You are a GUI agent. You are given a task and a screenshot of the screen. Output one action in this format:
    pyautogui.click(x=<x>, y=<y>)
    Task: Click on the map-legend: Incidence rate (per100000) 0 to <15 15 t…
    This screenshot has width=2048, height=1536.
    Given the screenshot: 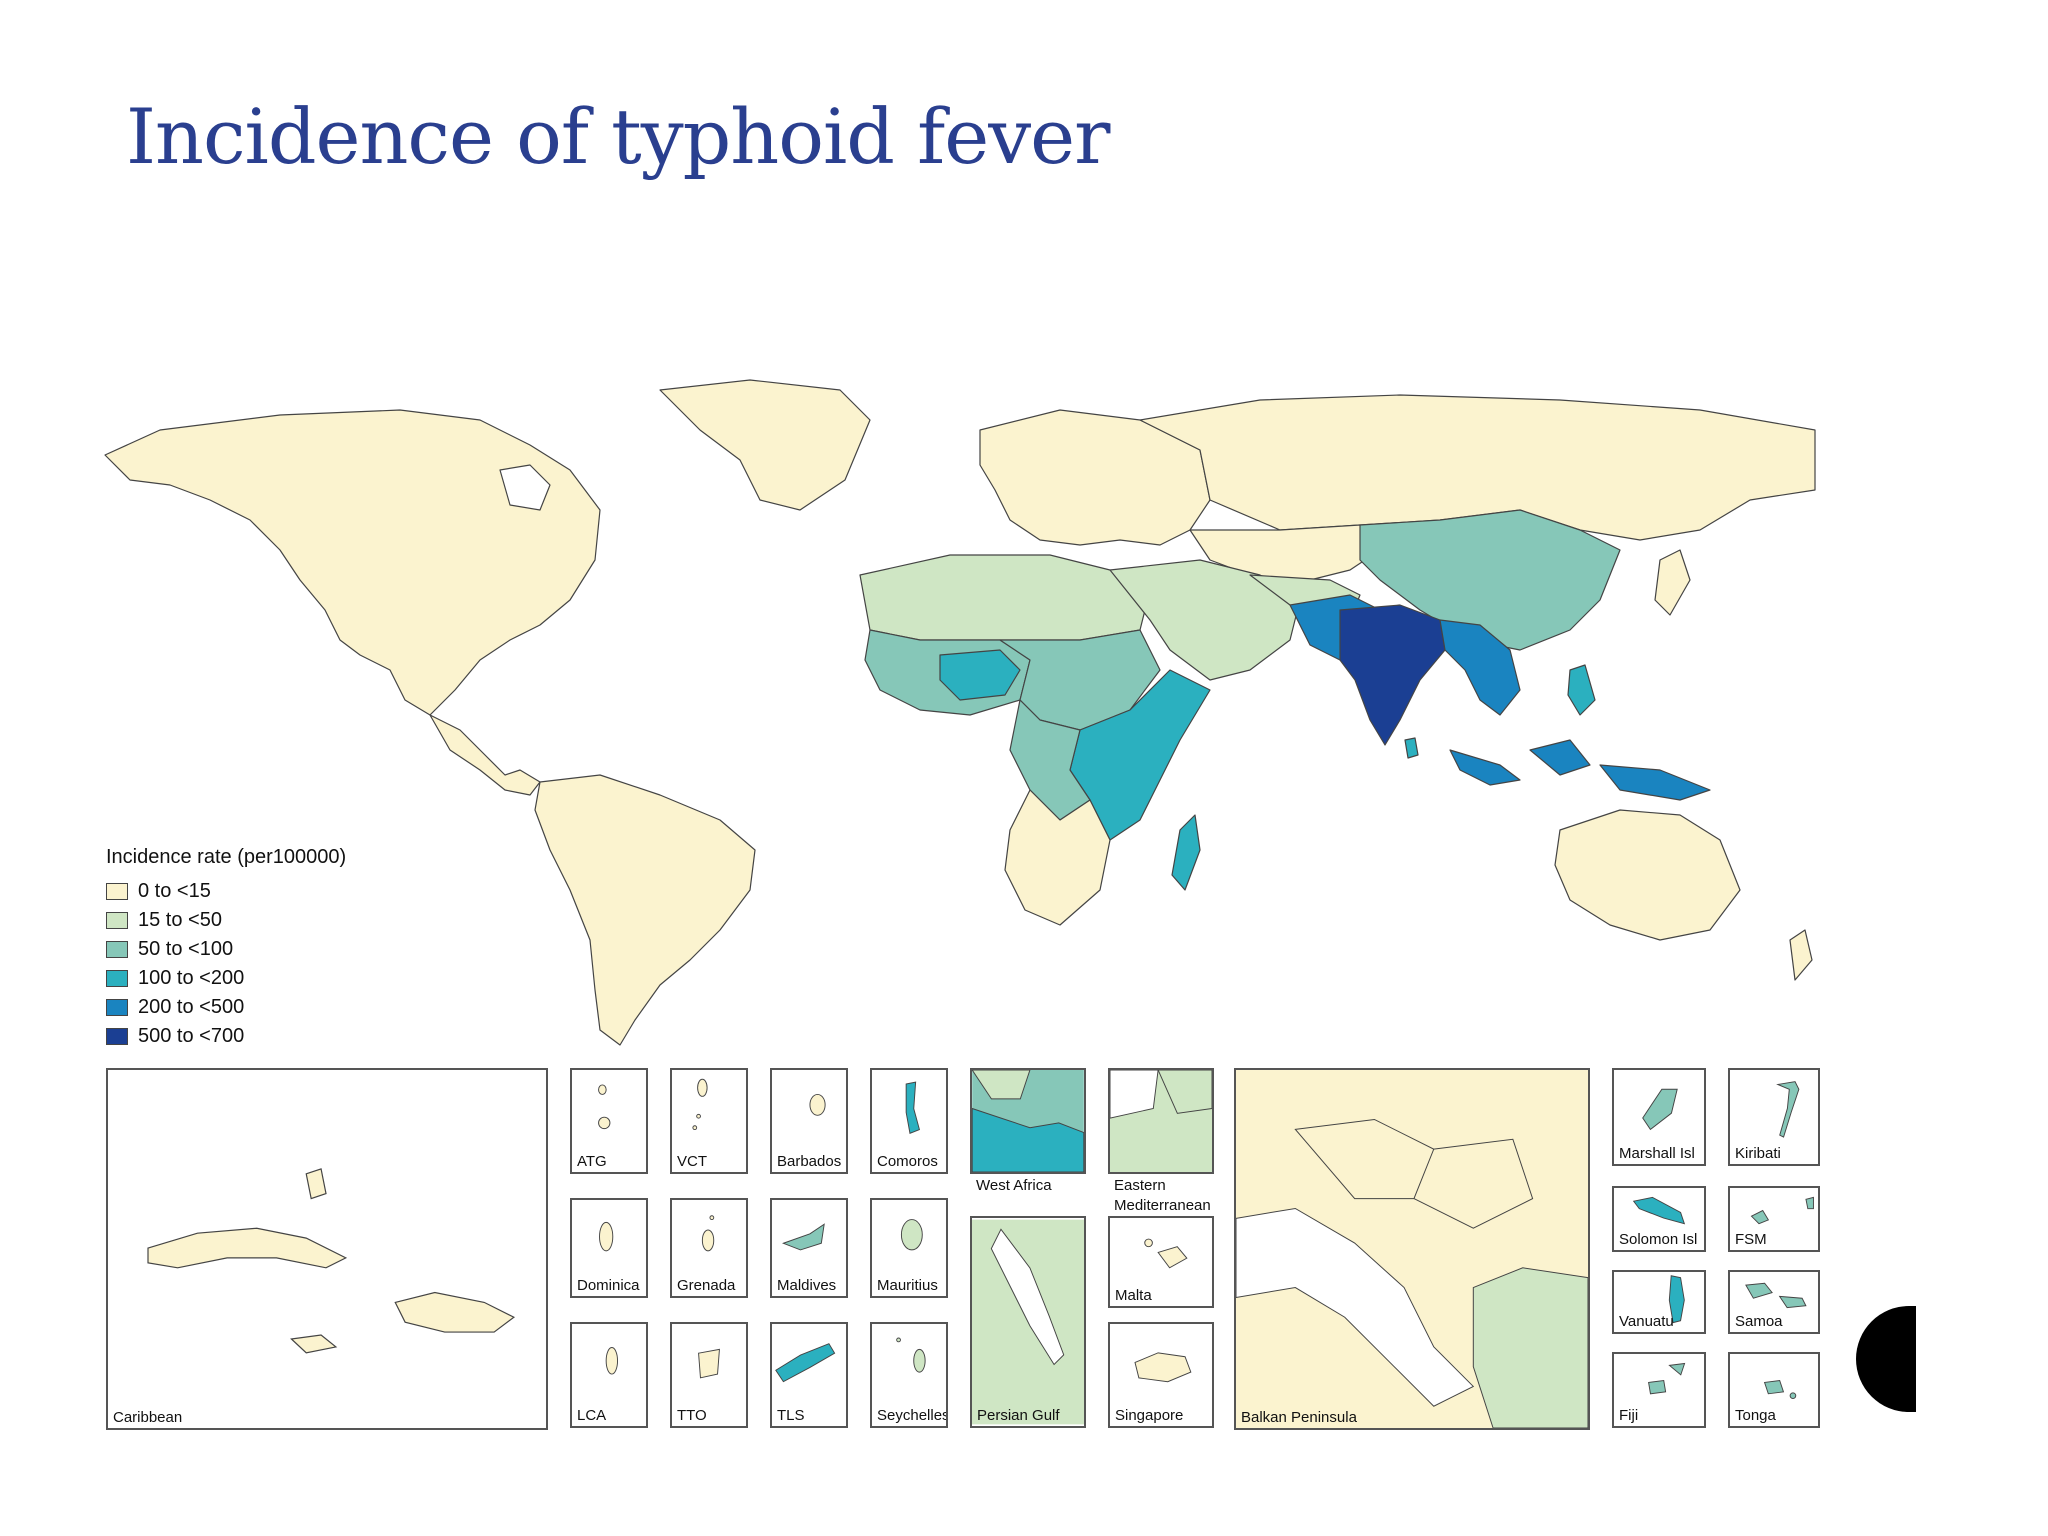 What is the action you would take?
    pyautogui.click(x=226, y=948)
    